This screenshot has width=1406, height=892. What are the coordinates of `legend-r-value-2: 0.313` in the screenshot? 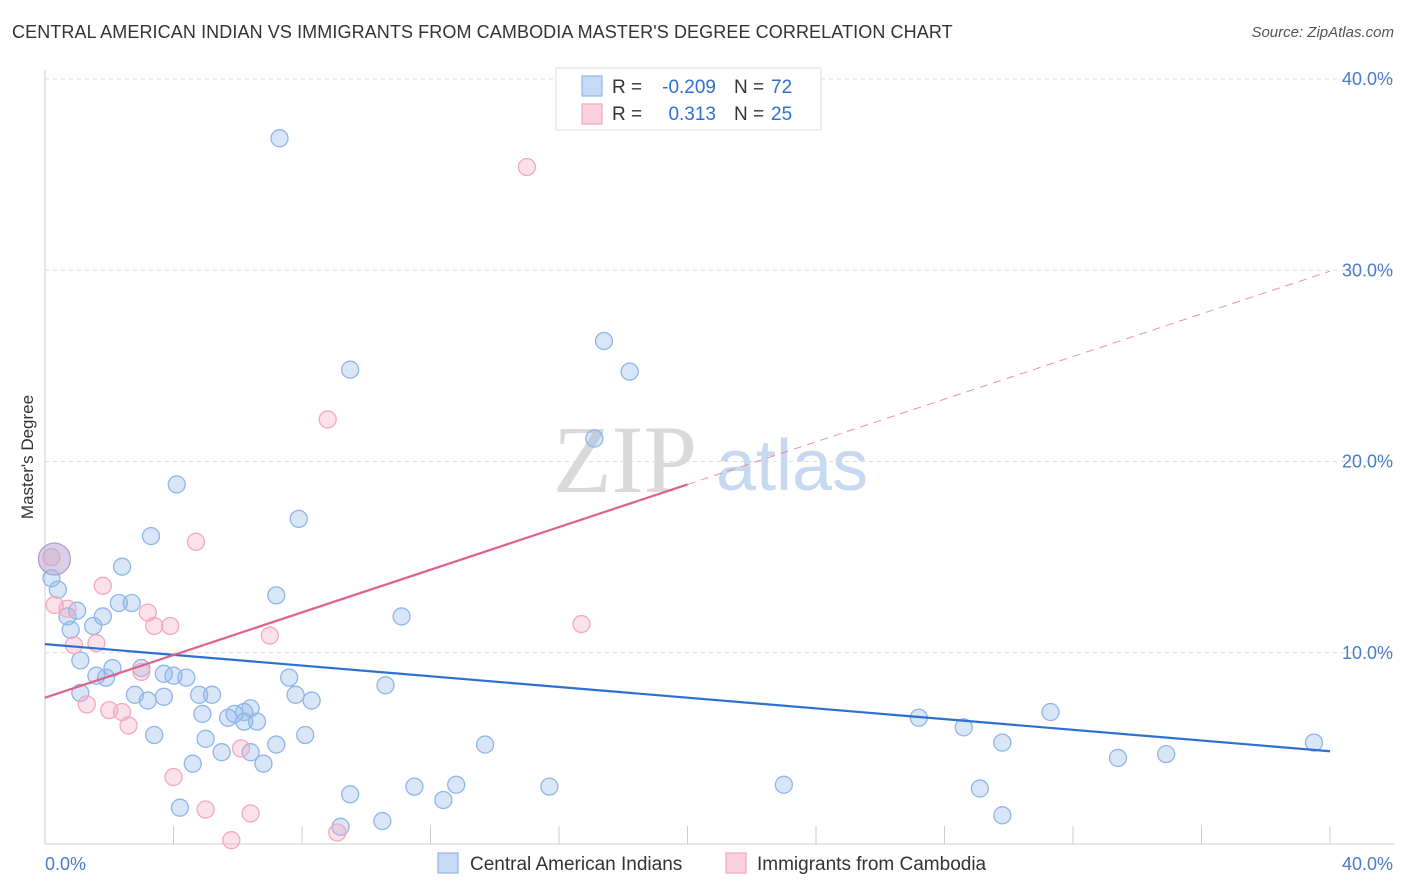 It's located at (692, 114).